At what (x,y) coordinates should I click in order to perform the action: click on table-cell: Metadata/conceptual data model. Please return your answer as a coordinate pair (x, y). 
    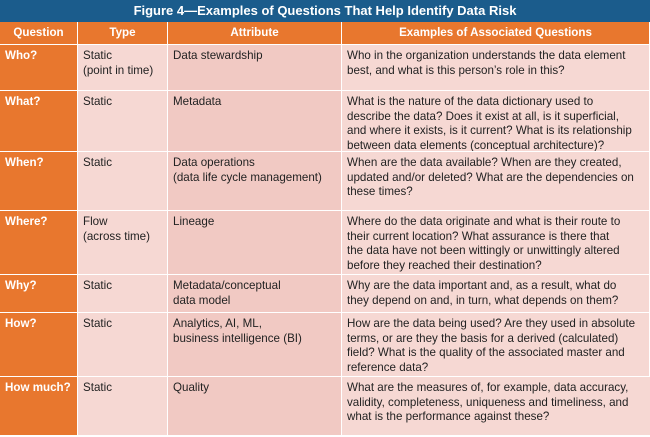
    Looking at the image, I should click on (255, 294).